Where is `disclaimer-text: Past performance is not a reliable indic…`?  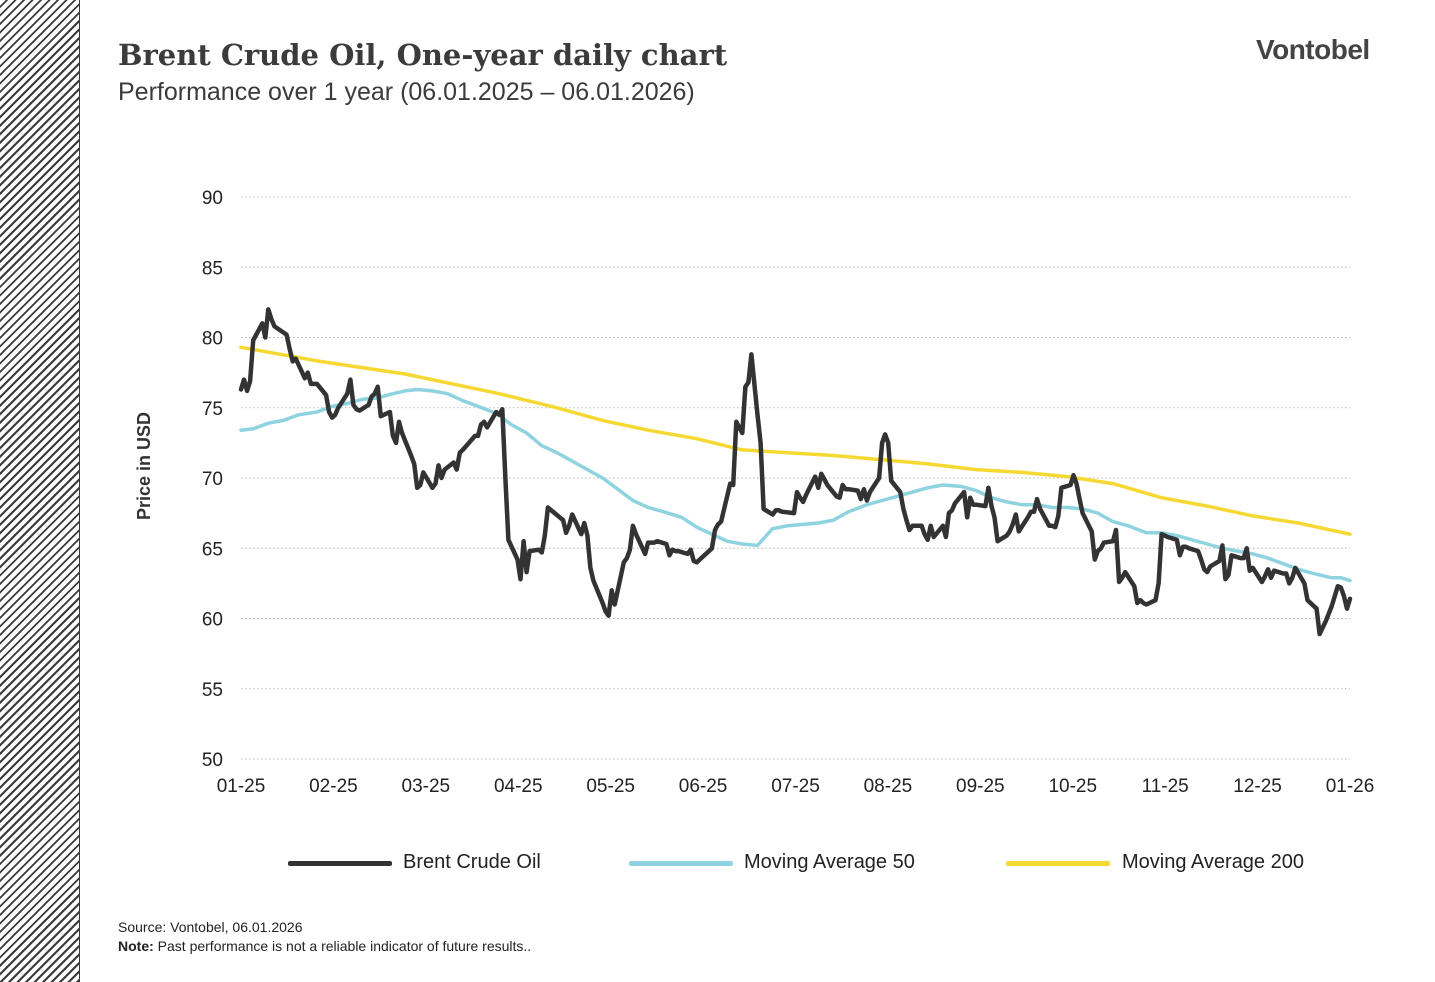 disclaimer-text: Past performance is not a reliable indic… is located at coordinates (342, 946).